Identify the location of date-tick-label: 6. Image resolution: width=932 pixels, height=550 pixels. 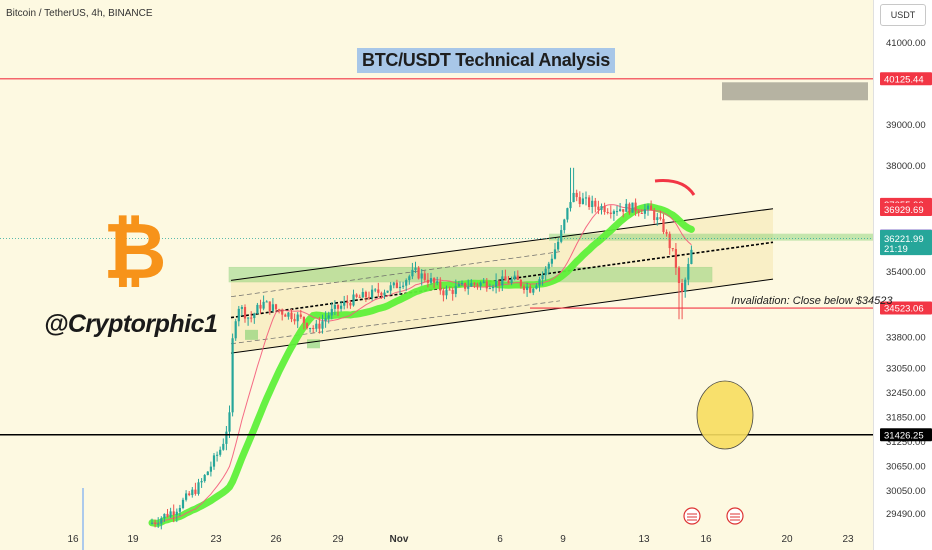
(500, 539).